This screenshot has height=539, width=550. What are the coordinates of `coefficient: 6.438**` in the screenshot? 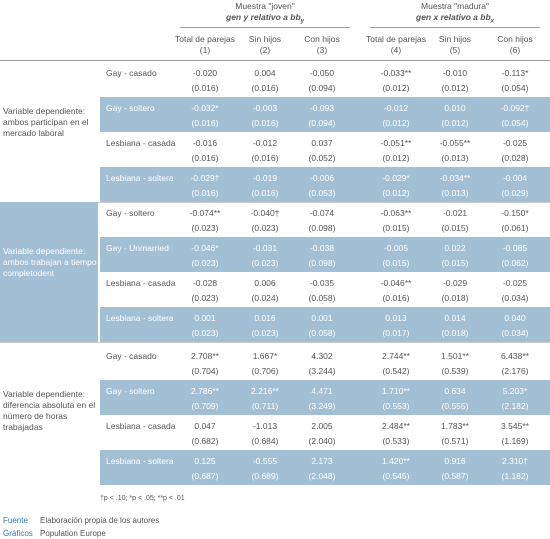 It's located at (515, 356).